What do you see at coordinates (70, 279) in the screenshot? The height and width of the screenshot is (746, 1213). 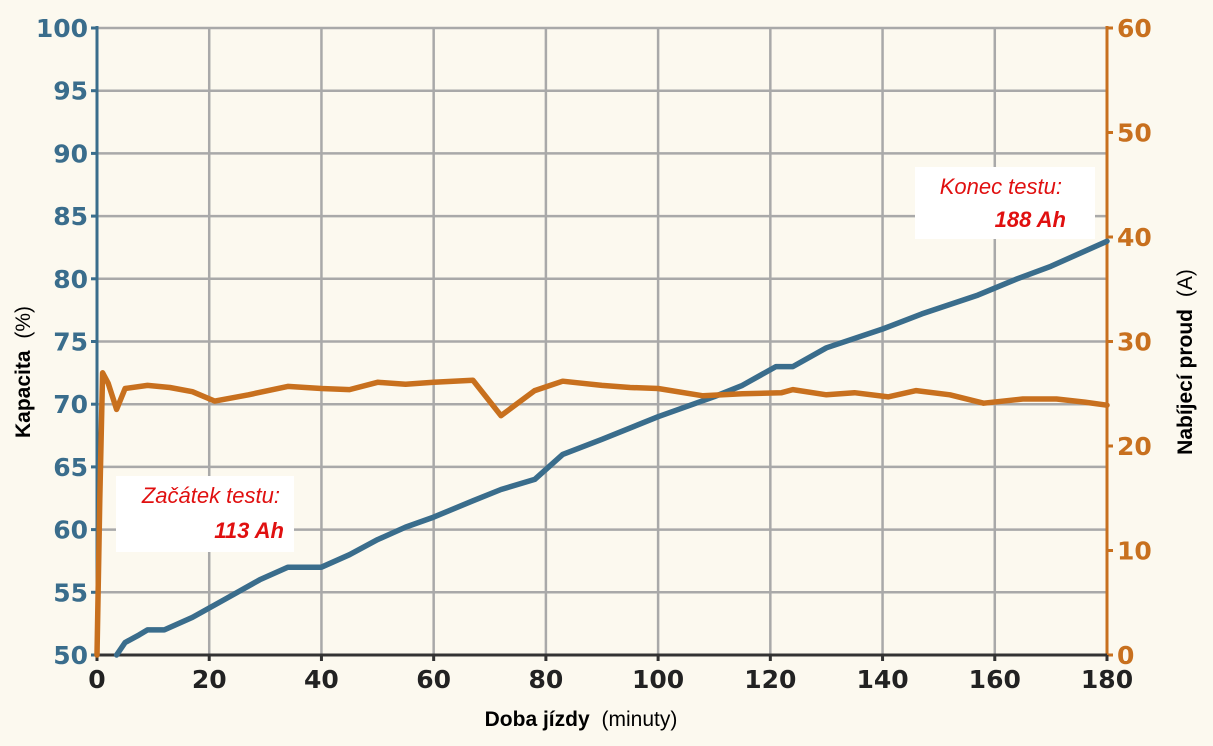 I see `y-left-tick-label: 80` at bounding box center [70, 279].